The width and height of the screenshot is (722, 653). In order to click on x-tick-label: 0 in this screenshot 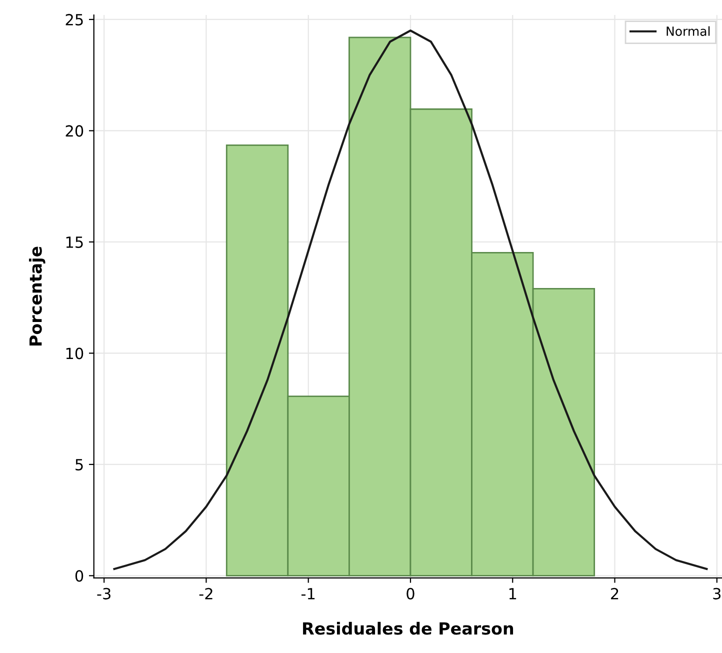, I will do `click(410, 594)`.